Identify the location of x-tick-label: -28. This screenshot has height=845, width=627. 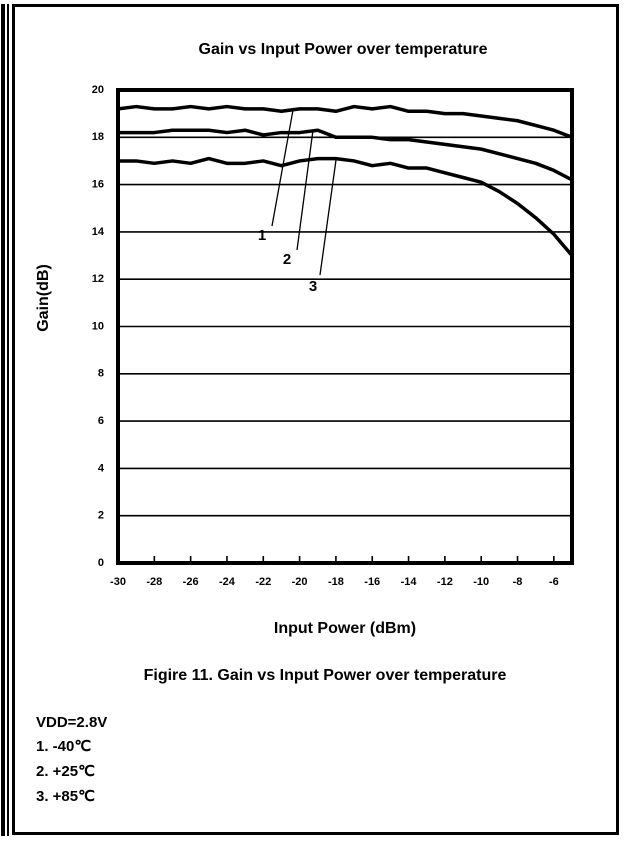
(154, 582).